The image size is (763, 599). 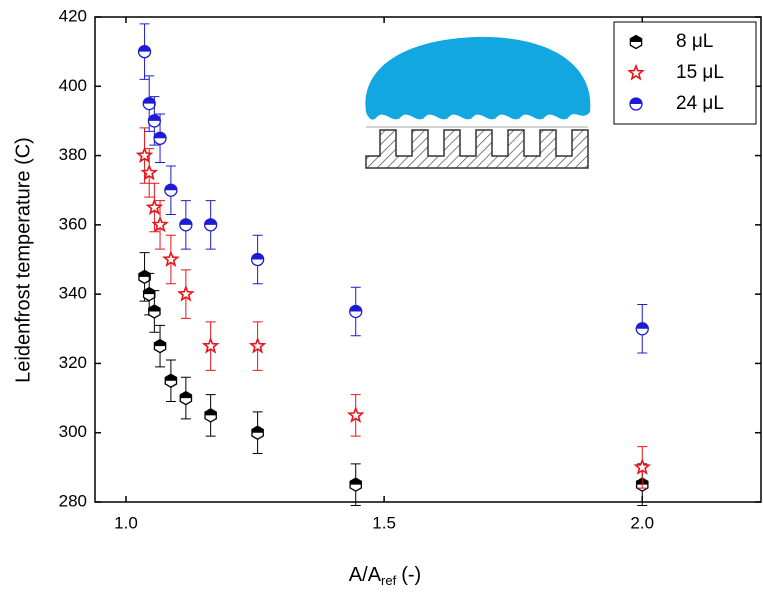 What do you see at coordinates (411, 575) in the screenshot?
I see `x-axis-label-tail: (-)` at bounding box center [411, 575].